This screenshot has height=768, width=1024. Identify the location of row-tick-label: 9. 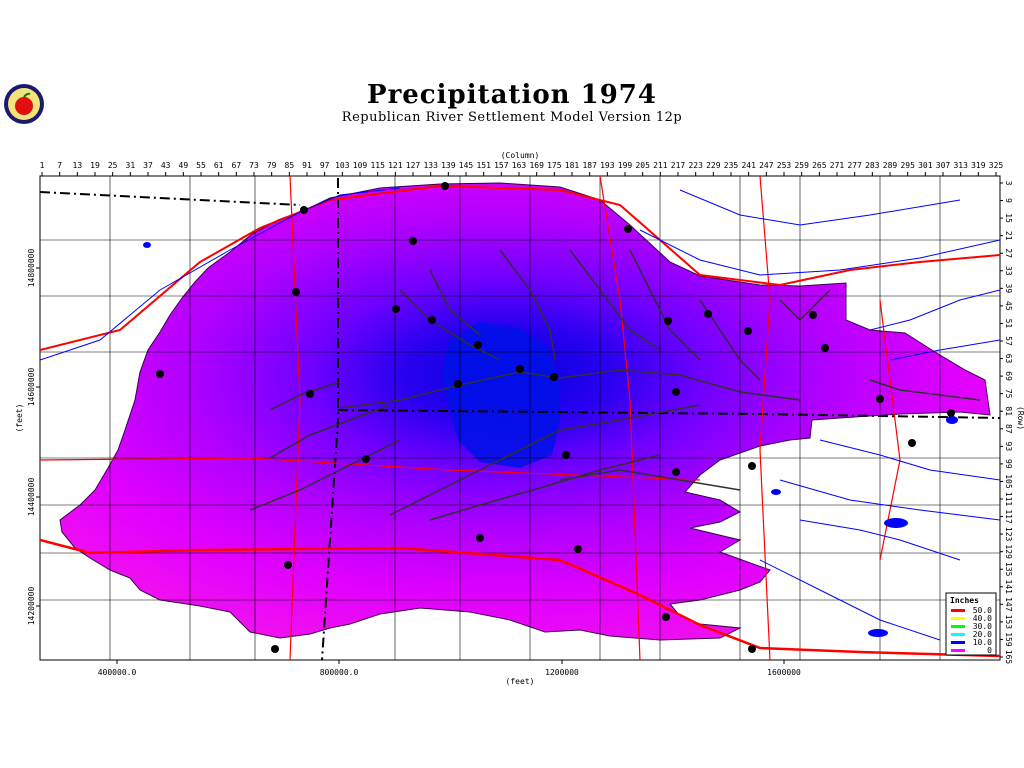
(1008, 200).